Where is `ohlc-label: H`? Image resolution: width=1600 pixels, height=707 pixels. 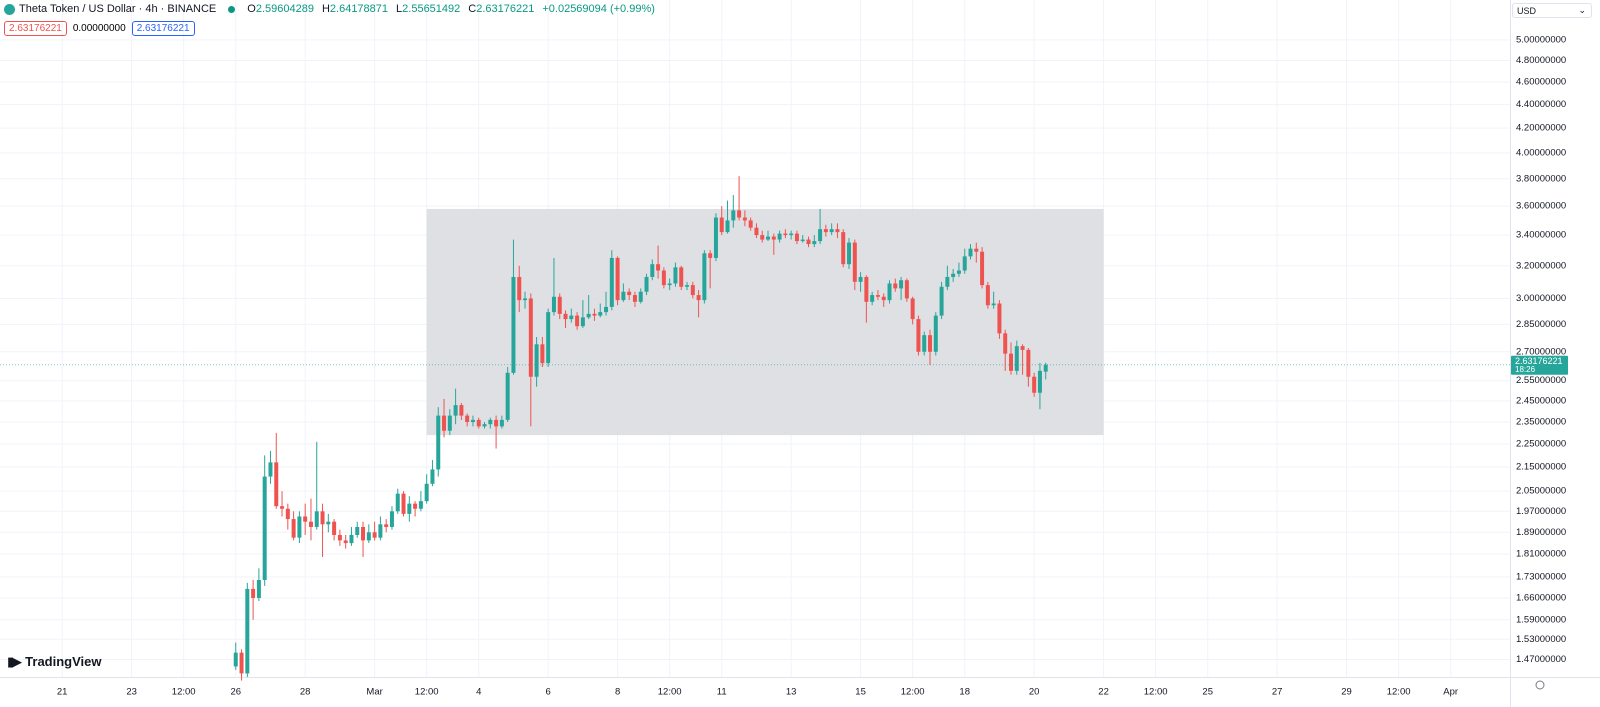 ohlc-label: H is located at coordinates (325, 9).